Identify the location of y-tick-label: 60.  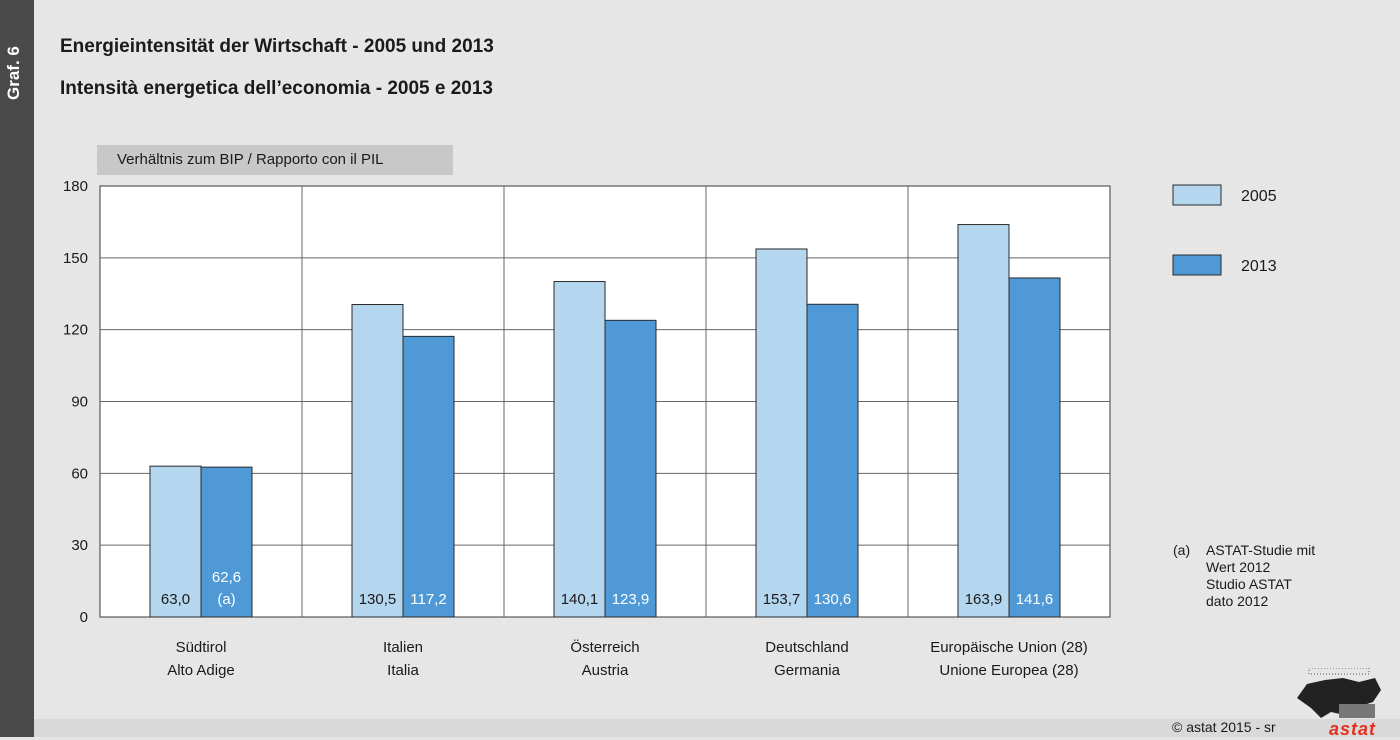
(79, 473).